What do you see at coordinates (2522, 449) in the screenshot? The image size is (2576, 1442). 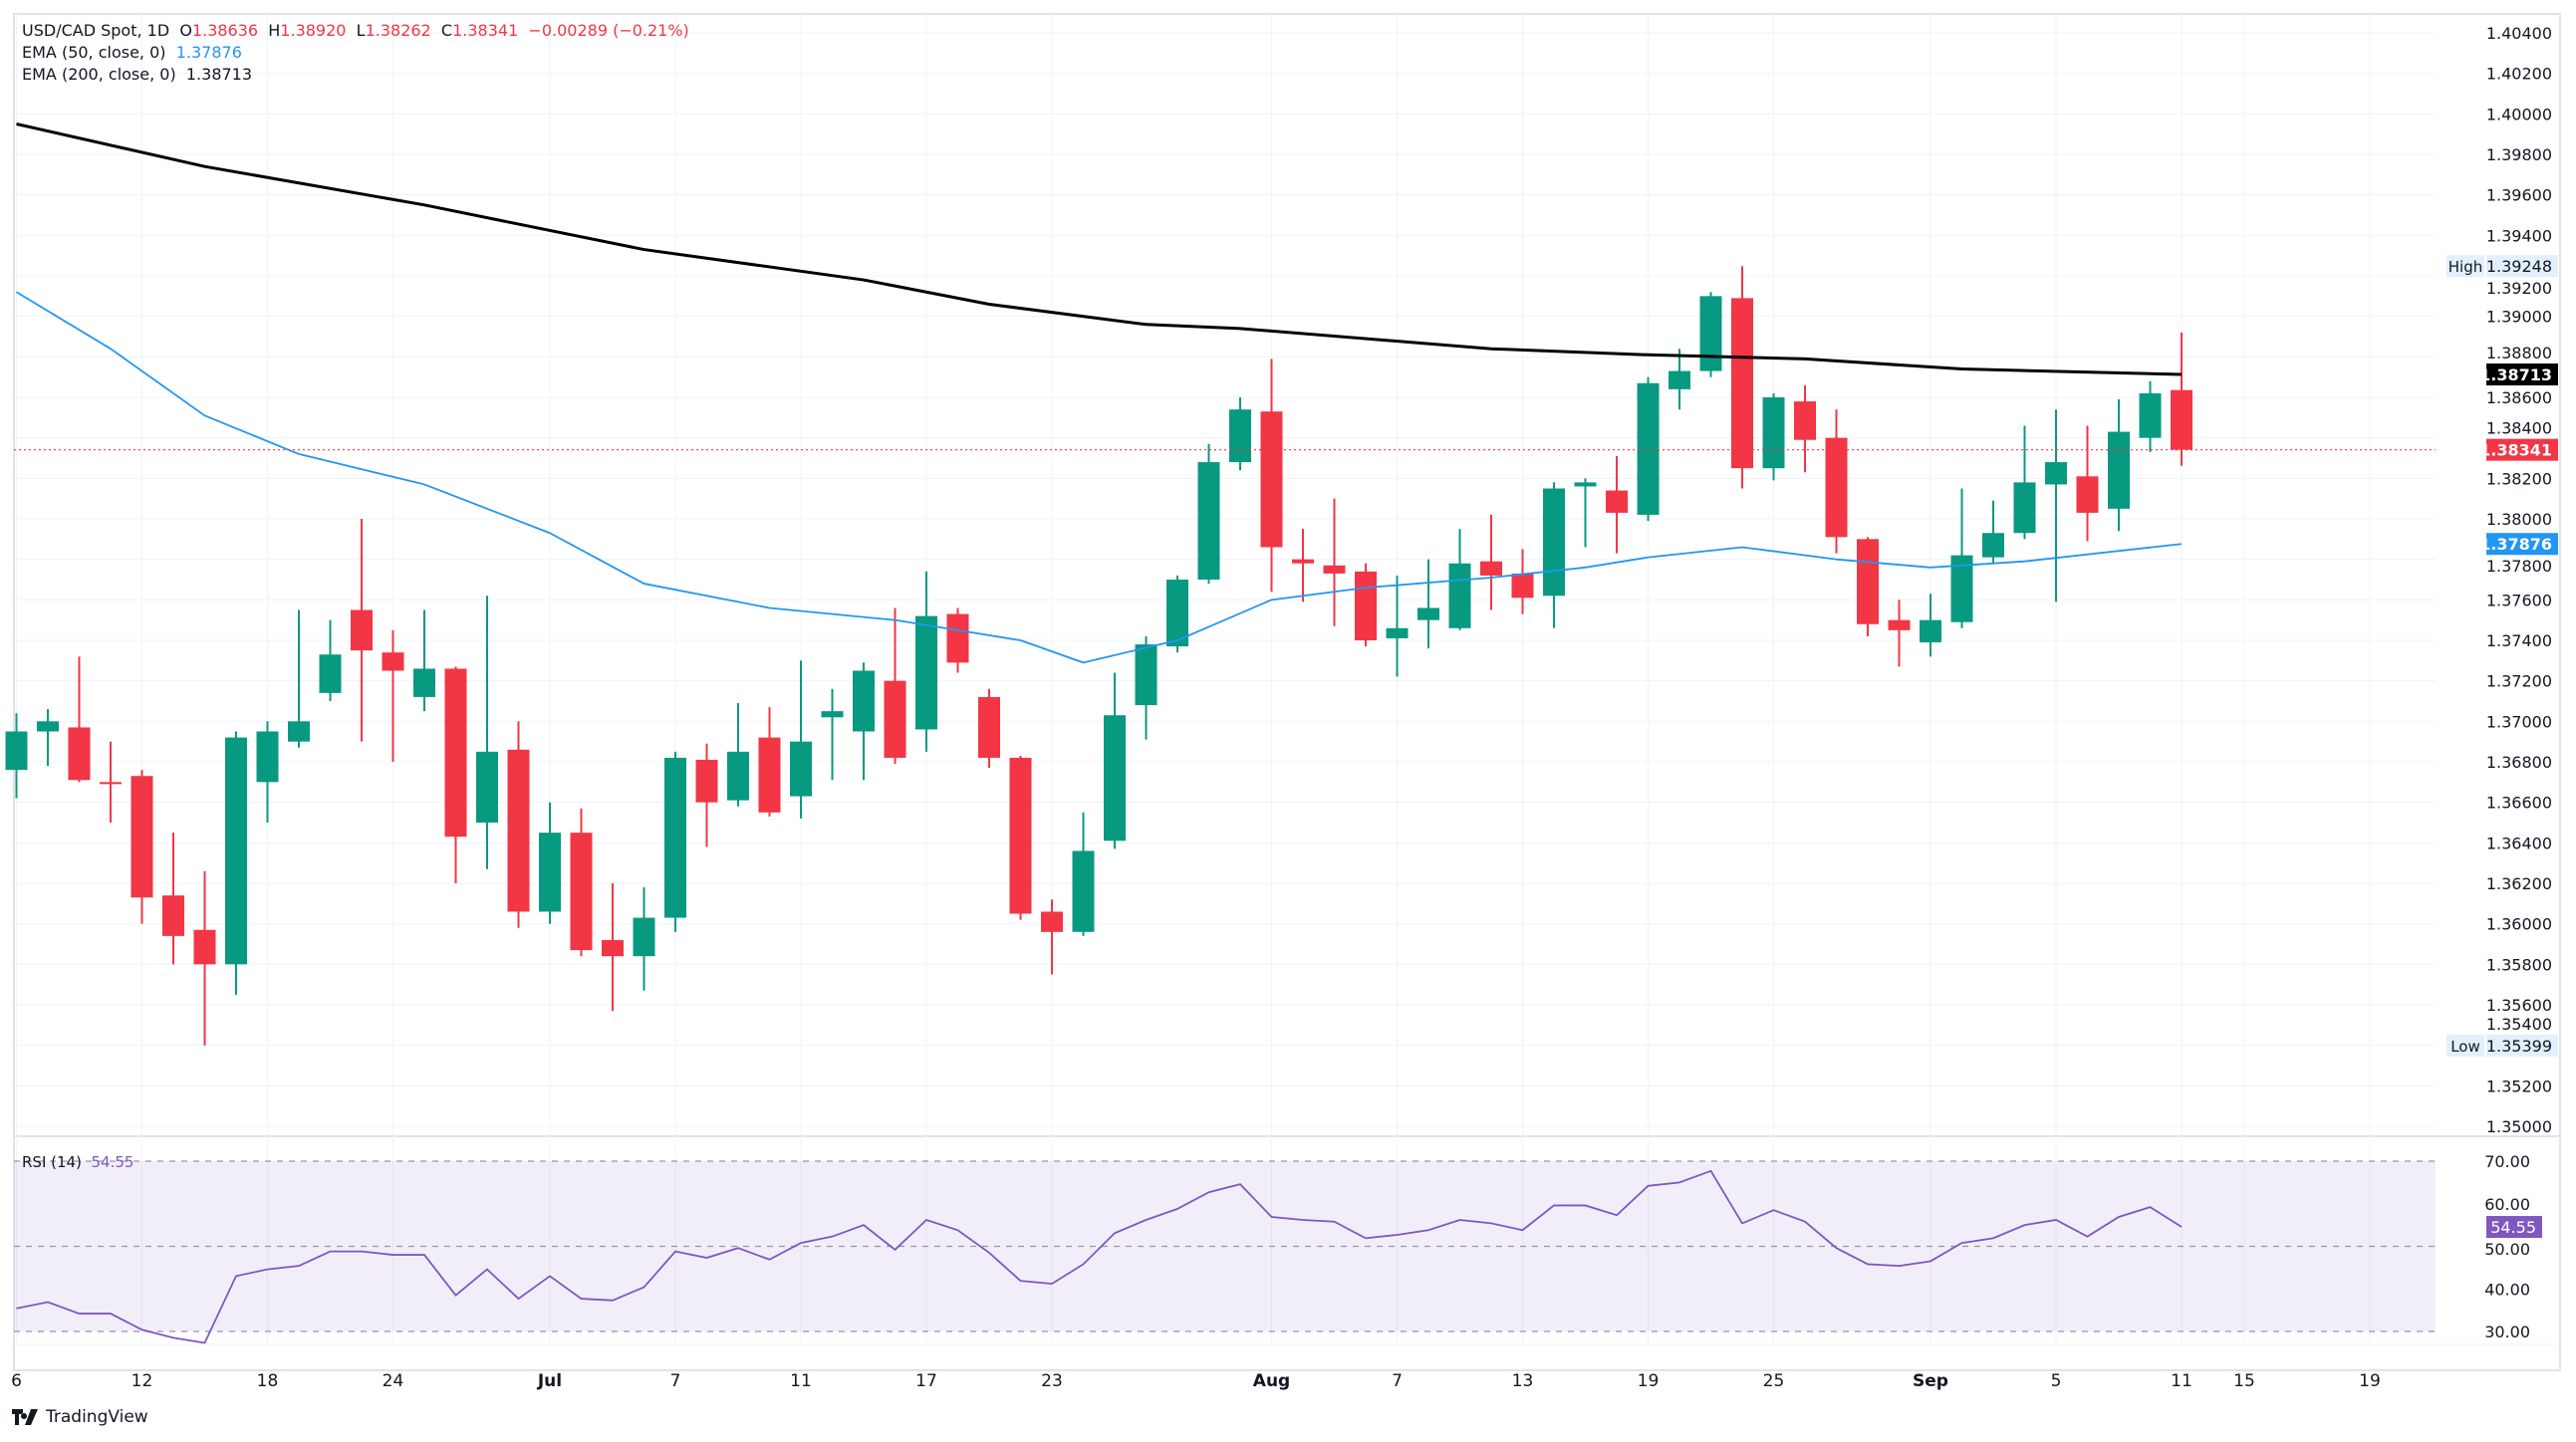 I see `price-badge-bg` at bounding box center [2522, 449].